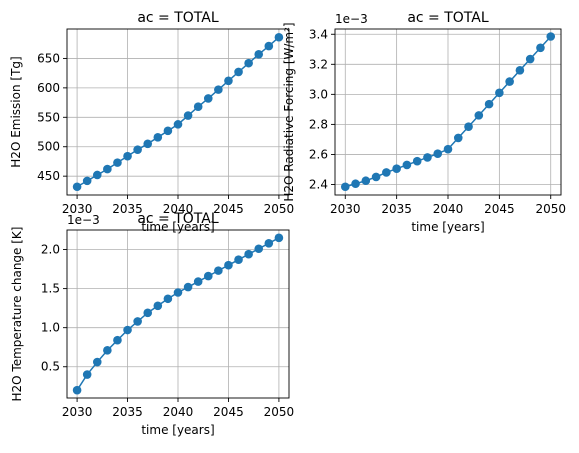 Image resolution: width=579 pixels, height=453 pixels. What do you see at coordinates (289, 111) in the screenshot?
I see `y-axis-label: H2O Radiative Forcing [W/m²]` at bounding box center [289, 111].